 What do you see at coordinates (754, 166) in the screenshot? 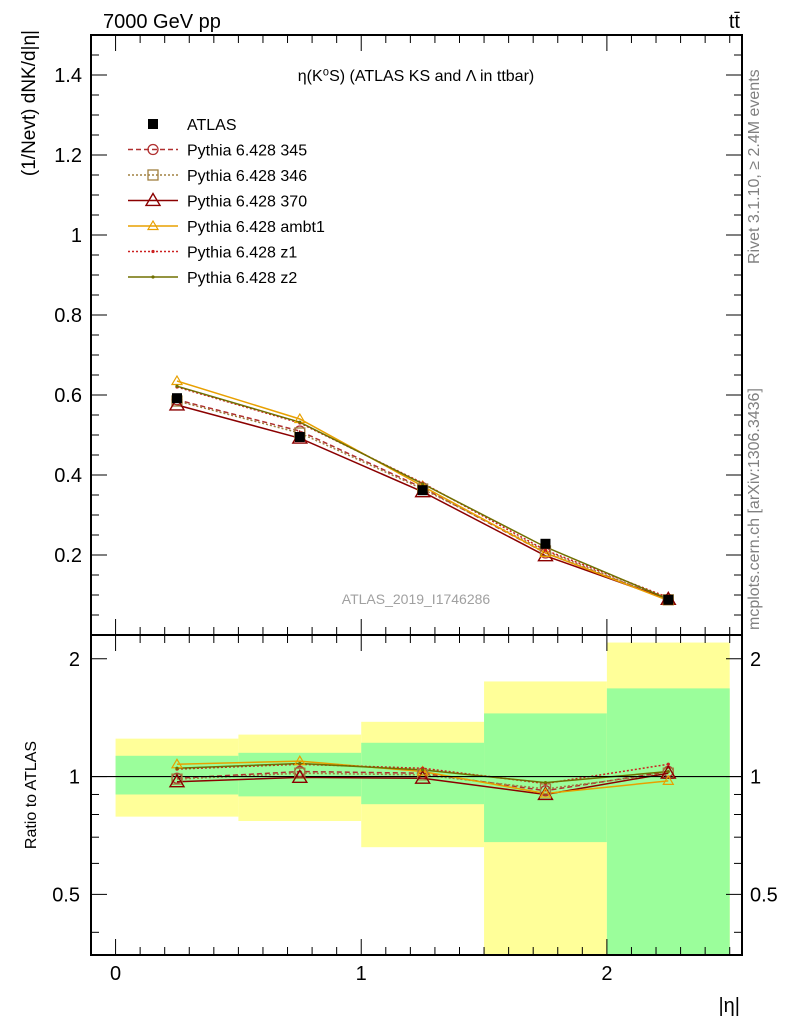
I see `rivet-label: Rivet 3.1.10, ≥ 2.4M events` at bounding box center [754, 166].